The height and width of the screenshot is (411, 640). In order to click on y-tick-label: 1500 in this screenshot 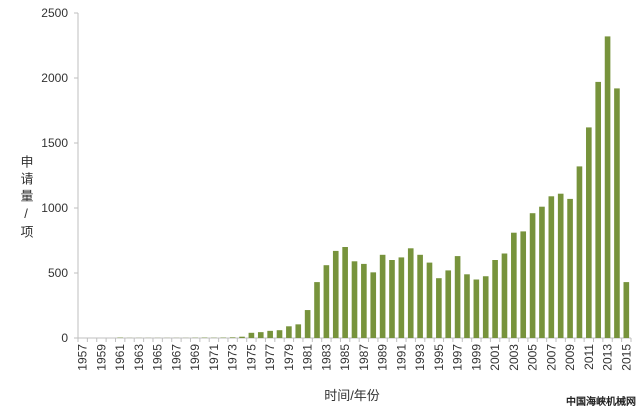, I will do `click(54, 143)`.